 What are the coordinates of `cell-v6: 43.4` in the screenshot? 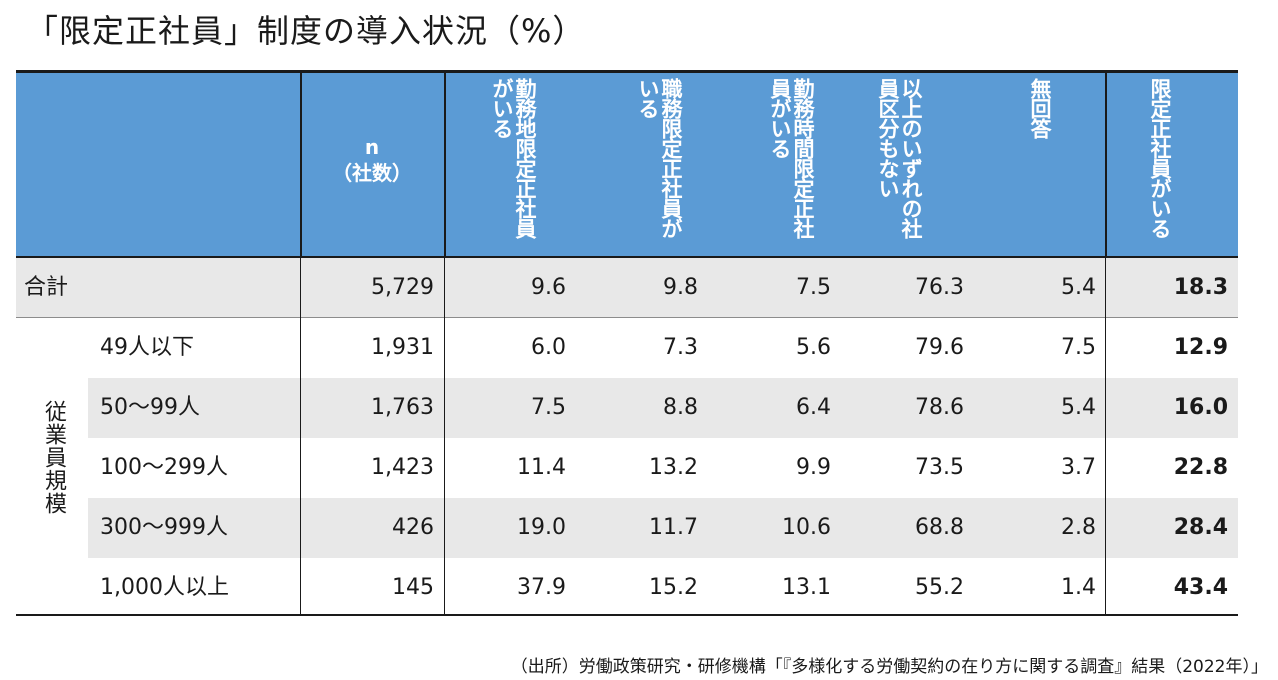 It's located at (1200, 587).